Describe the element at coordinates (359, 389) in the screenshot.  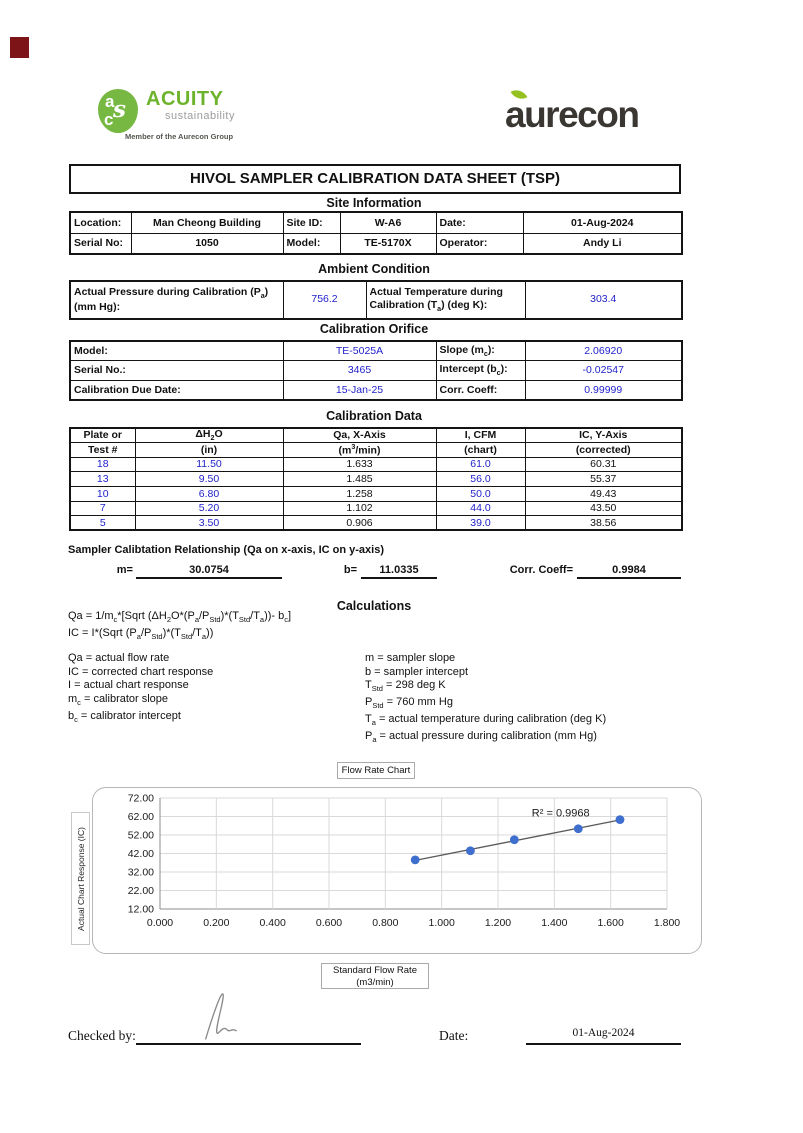
I see `due-date-value: 15-Jan-25` at that location.